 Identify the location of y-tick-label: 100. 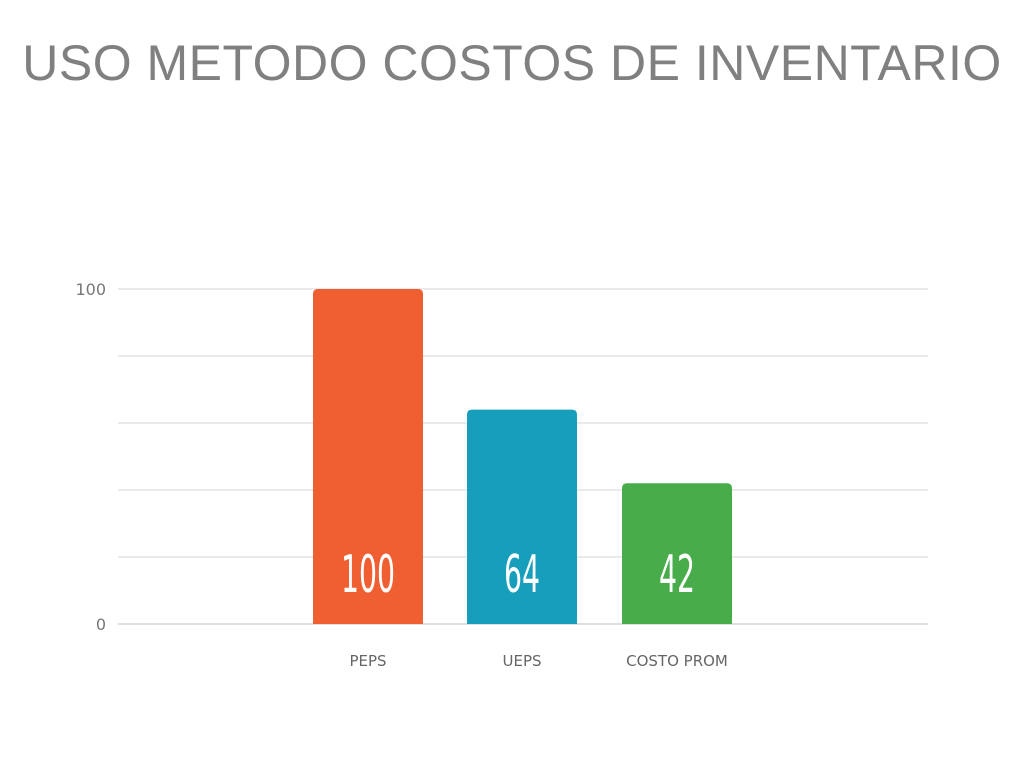
(90, 289).